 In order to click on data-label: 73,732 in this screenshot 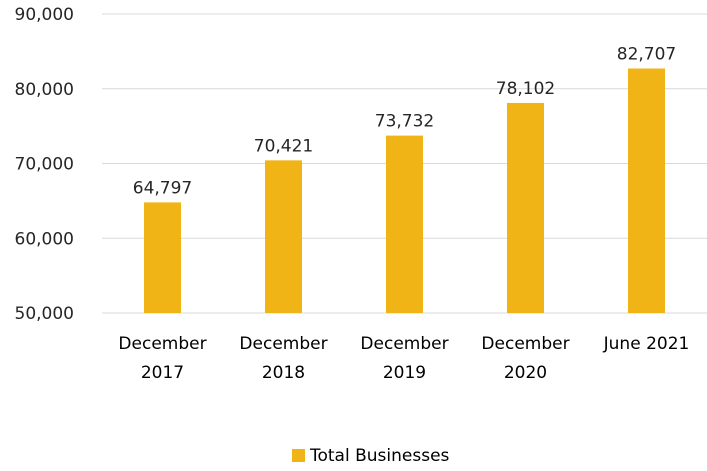, I will do `click(404, 122)`.